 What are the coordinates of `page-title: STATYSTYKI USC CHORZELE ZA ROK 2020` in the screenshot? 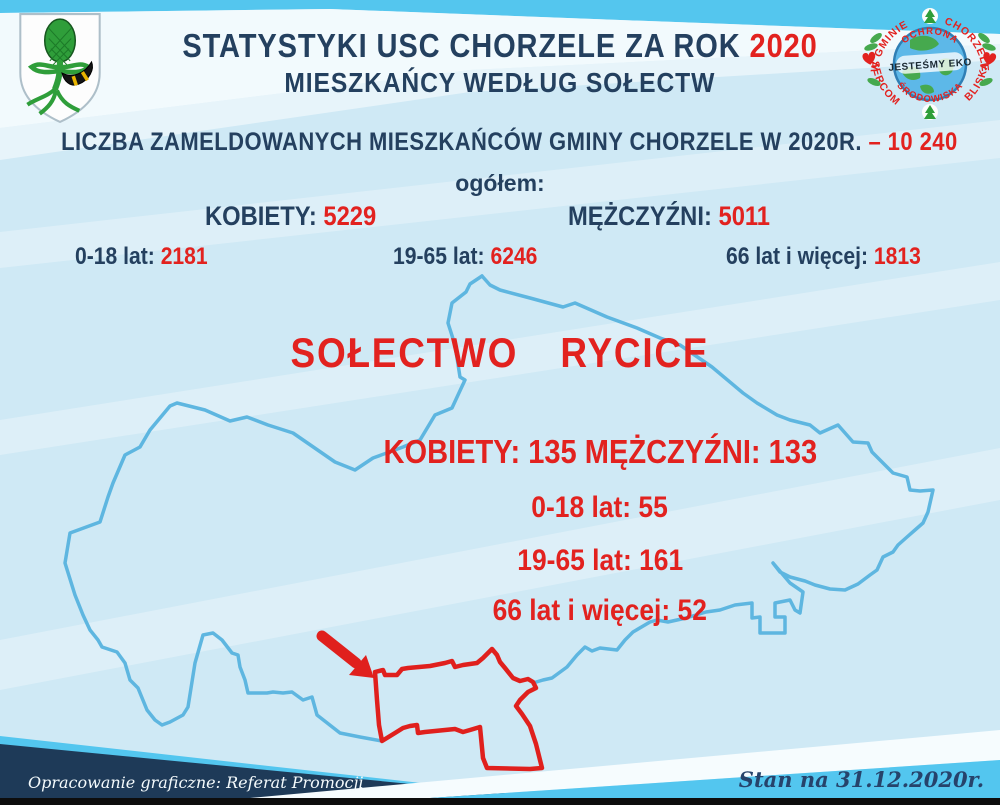 It's located at (500, 46).